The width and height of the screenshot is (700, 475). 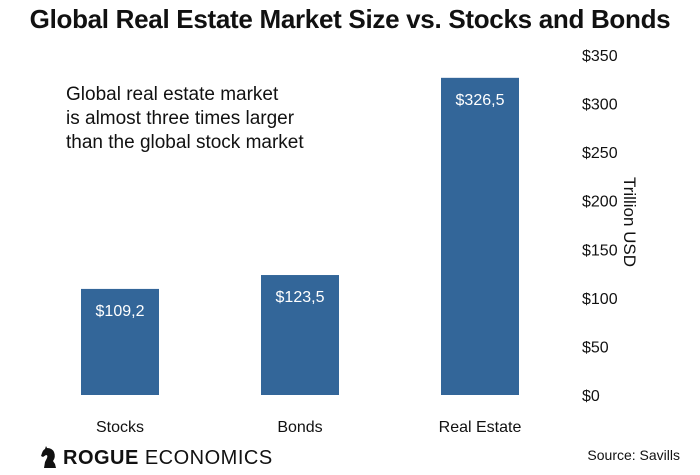 I want to click on brand-logo: ROGUE ECONOMICS, so click(x=156, y=458).